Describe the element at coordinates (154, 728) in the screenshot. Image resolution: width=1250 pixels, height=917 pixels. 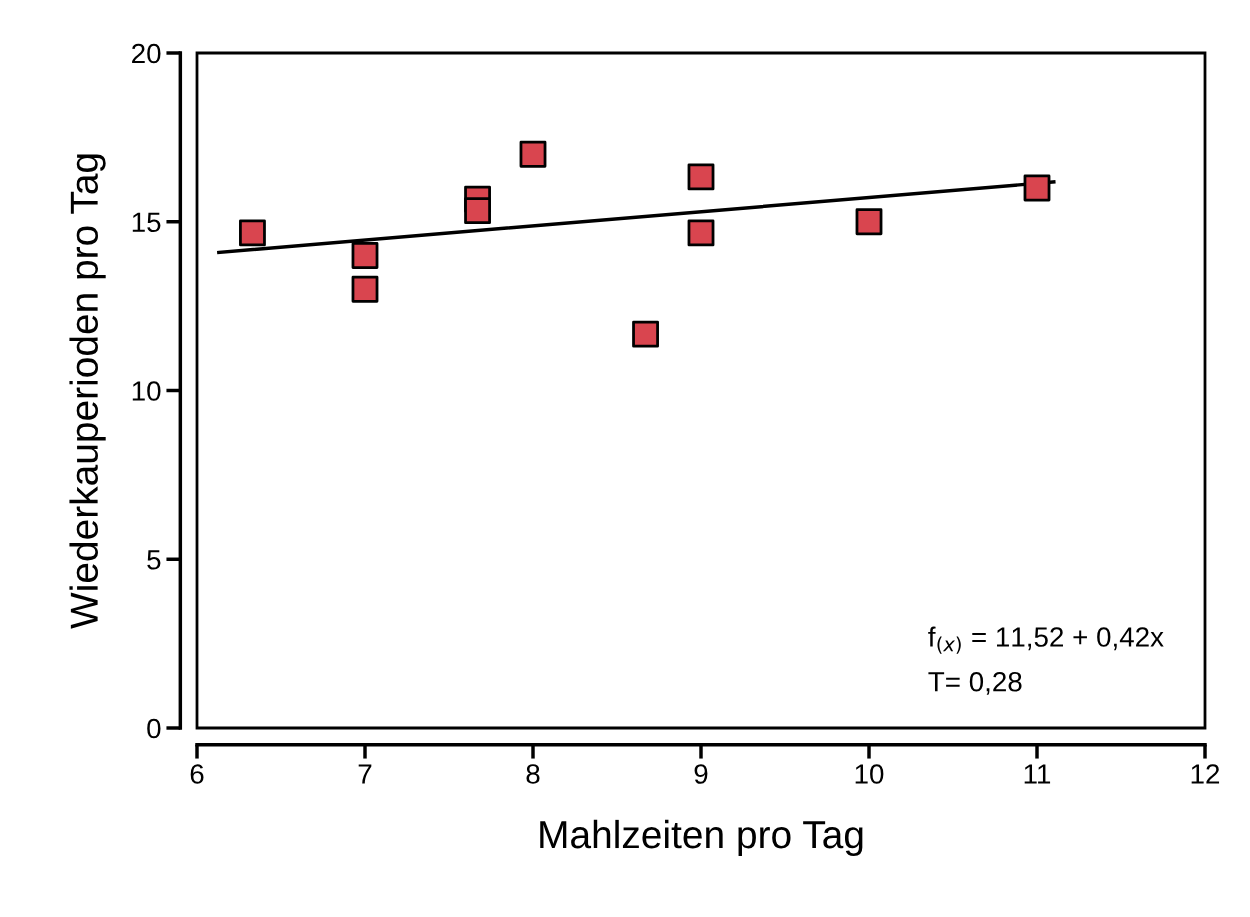
I see `y-tick-label: 0` at that location.